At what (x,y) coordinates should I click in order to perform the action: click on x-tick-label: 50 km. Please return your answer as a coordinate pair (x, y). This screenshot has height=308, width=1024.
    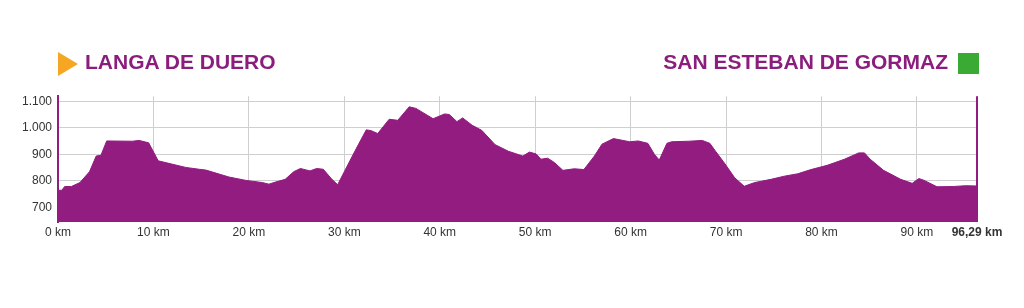
    Looking at the image, I should click on (535, 231).